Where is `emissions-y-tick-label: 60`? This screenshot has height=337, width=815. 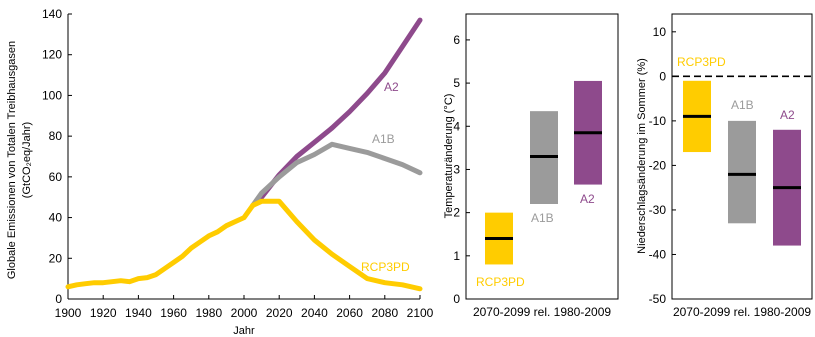
emissions-y-tick-label: 60 is located at coordinates (56, 177).